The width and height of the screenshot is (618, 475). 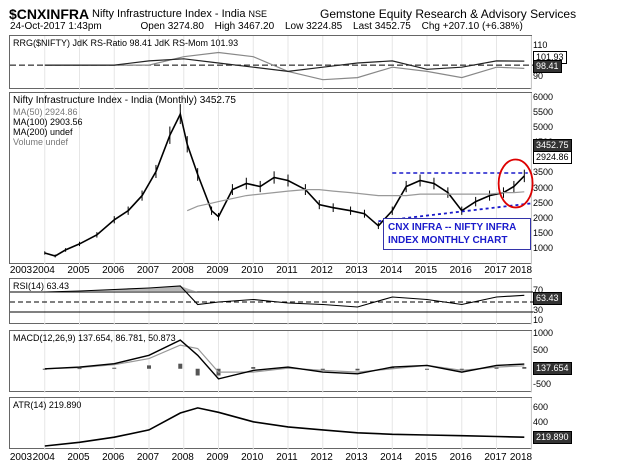 What do you see at coordinates (543, 172) in the screenshot?
I see `y-tick-label: 3500` at bounding box center [543, 172].